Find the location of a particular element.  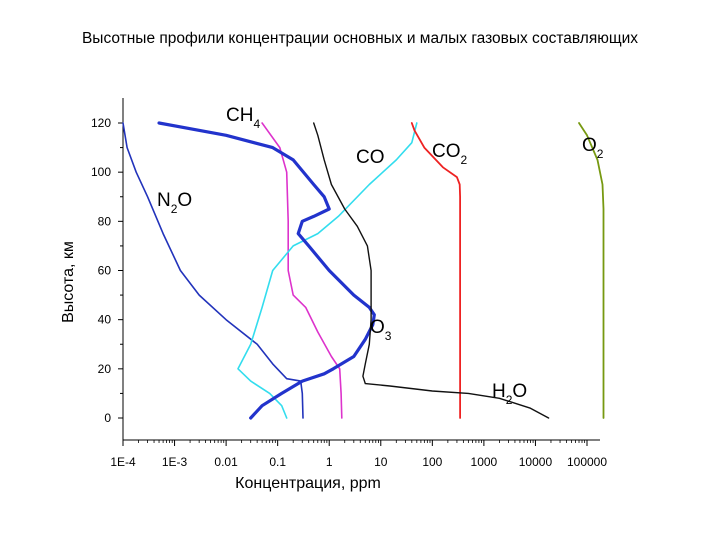

x-tick-label: 10000 is located at coordinates (536, 462).